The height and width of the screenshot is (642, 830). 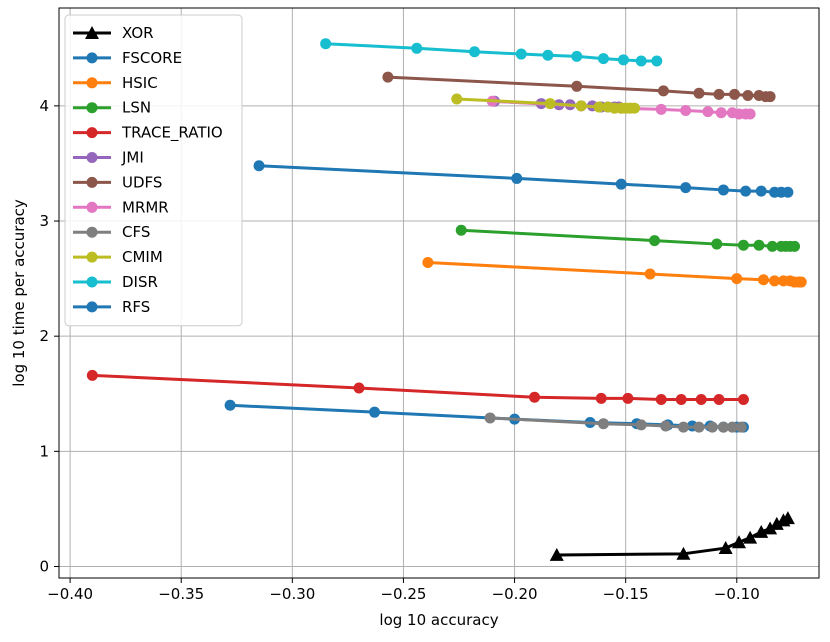 I want to click on legend-label: UDFS, so click(x=142, y=182).